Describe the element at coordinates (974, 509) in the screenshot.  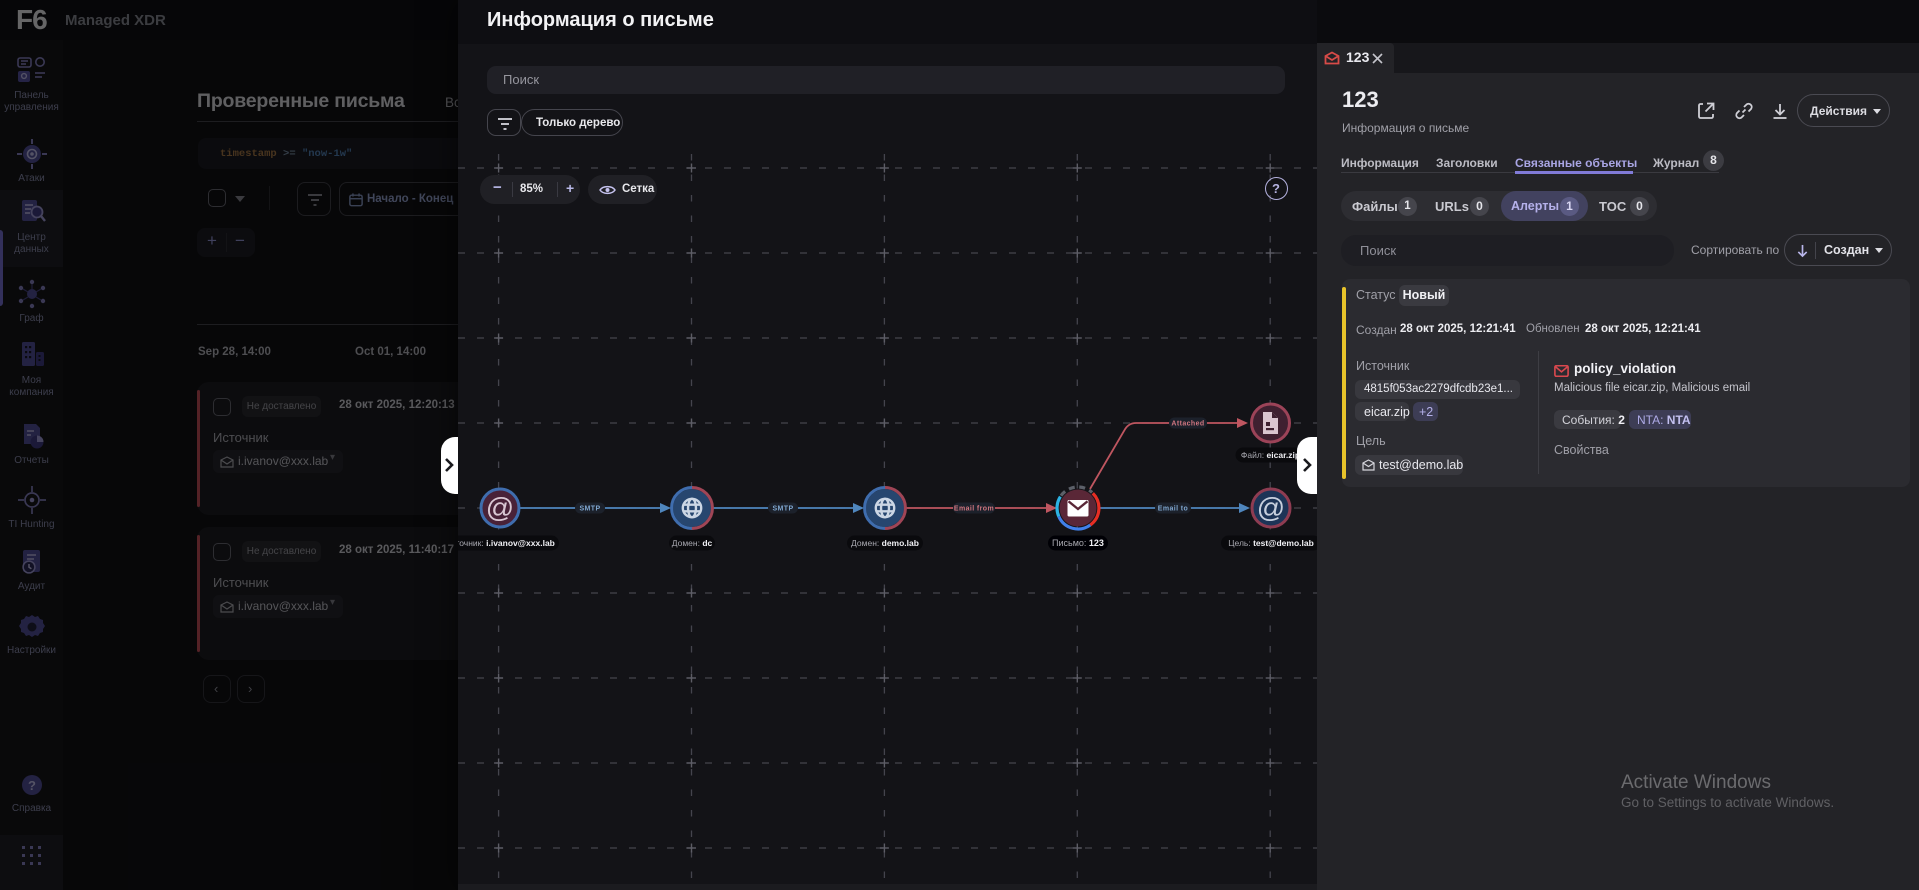
I see `svg-text: Email from` at that location.